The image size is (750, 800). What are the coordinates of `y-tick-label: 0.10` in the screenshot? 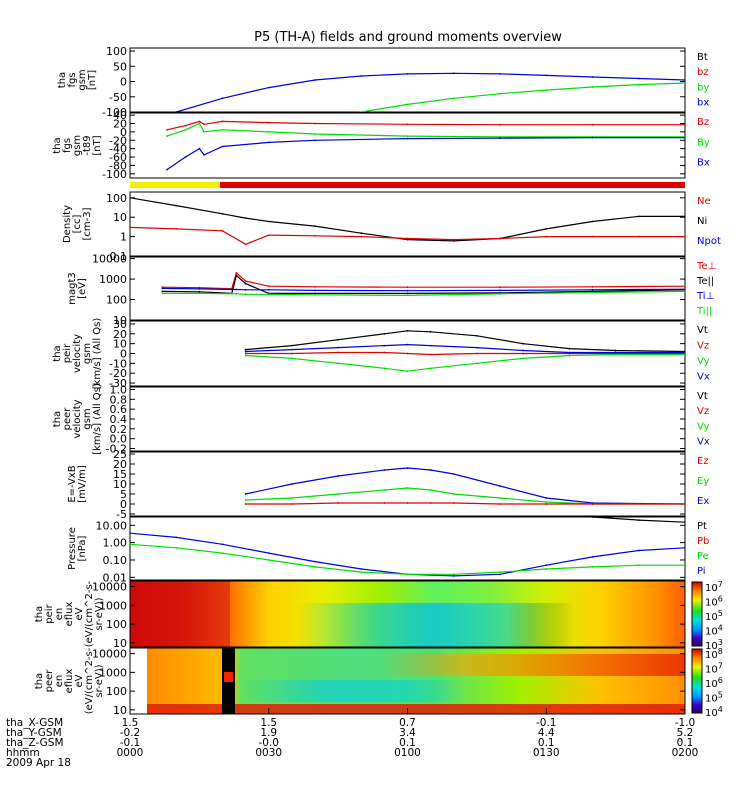 It's located at (115, 560).